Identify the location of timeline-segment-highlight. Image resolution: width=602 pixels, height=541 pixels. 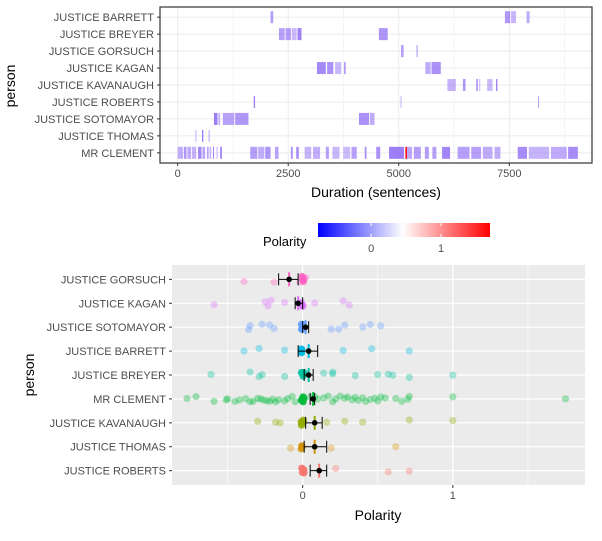
(406, 152).